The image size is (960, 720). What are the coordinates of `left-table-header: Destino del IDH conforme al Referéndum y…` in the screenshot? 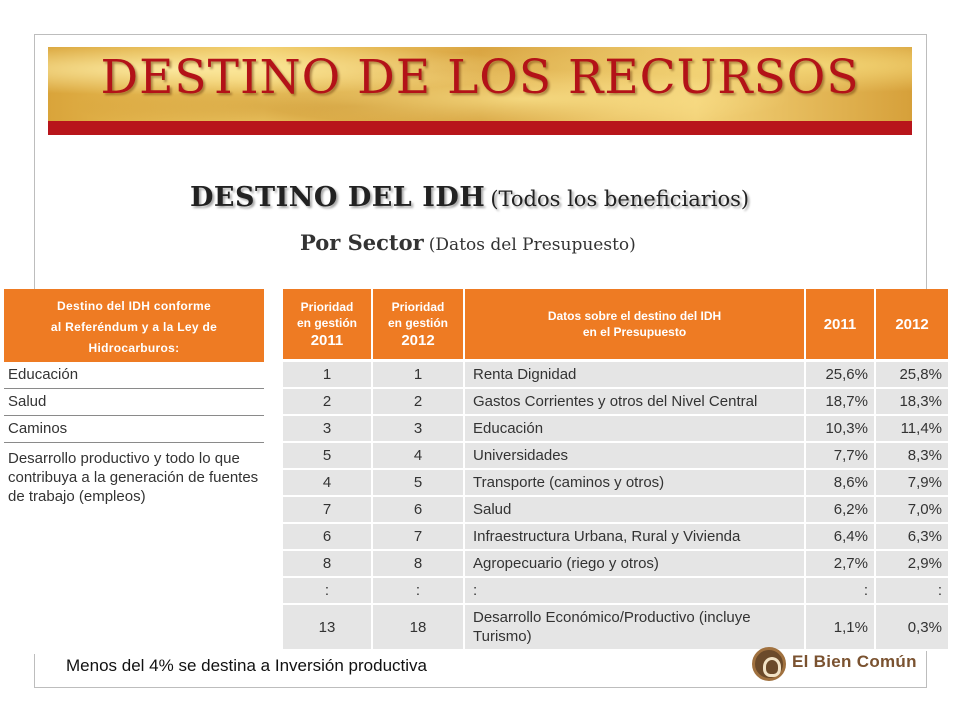 It's located at (134, 325).